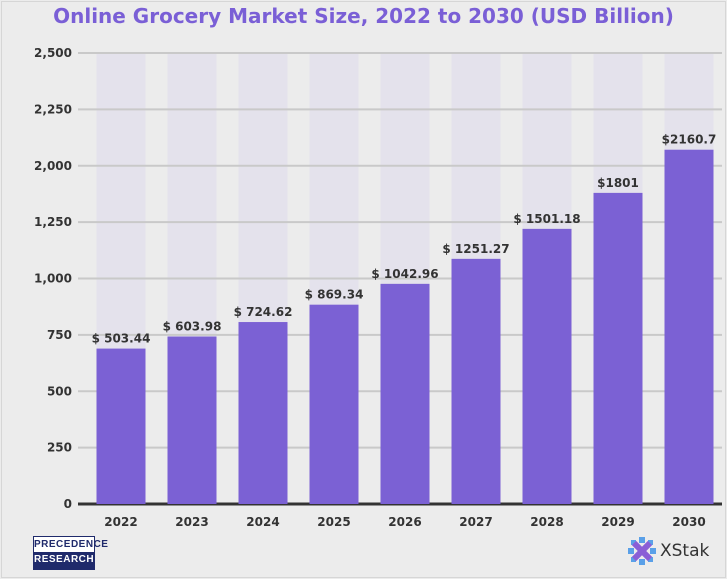  What do you see at coordinates (191, 522) in the screenshot?
I see `x-tick-label: 2023` at bounding box center [191, 522].